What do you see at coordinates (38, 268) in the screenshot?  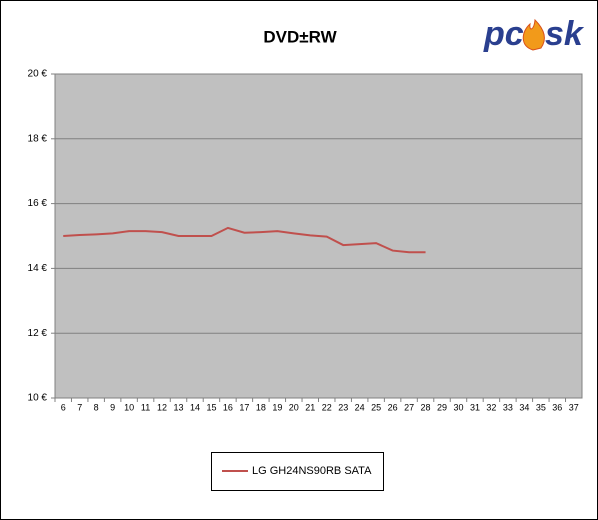 I see `y-tick-label: 14 €` at bounding box center [38, 268].